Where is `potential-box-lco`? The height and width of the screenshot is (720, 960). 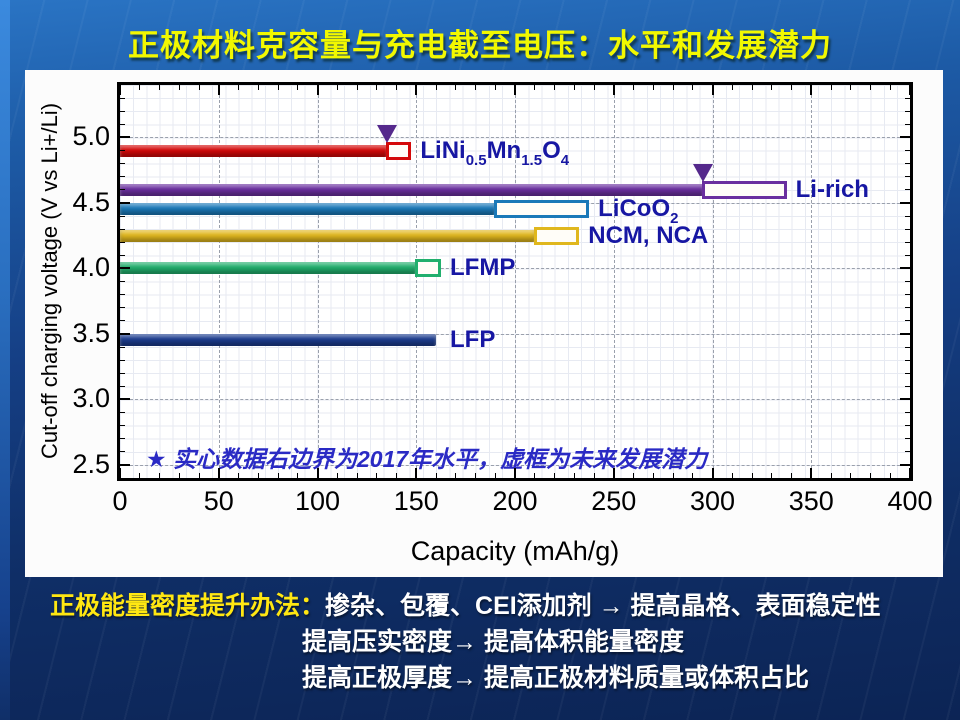 potential-box-lco is located at coordinates (542, 209).